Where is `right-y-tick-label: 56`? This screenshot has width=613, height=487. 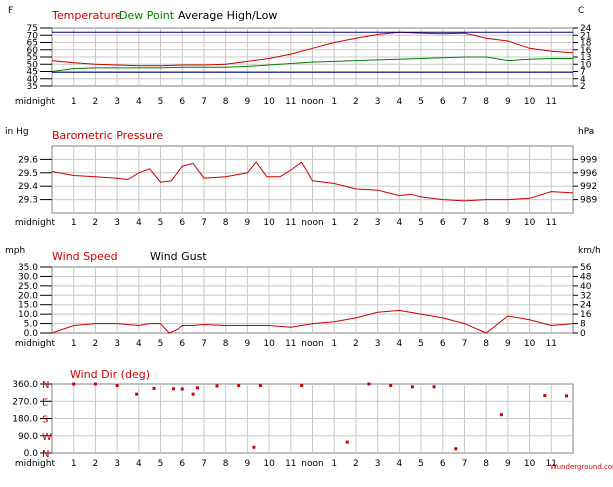 right-y-tick-label: 56 is located at coordinates (586, 268).